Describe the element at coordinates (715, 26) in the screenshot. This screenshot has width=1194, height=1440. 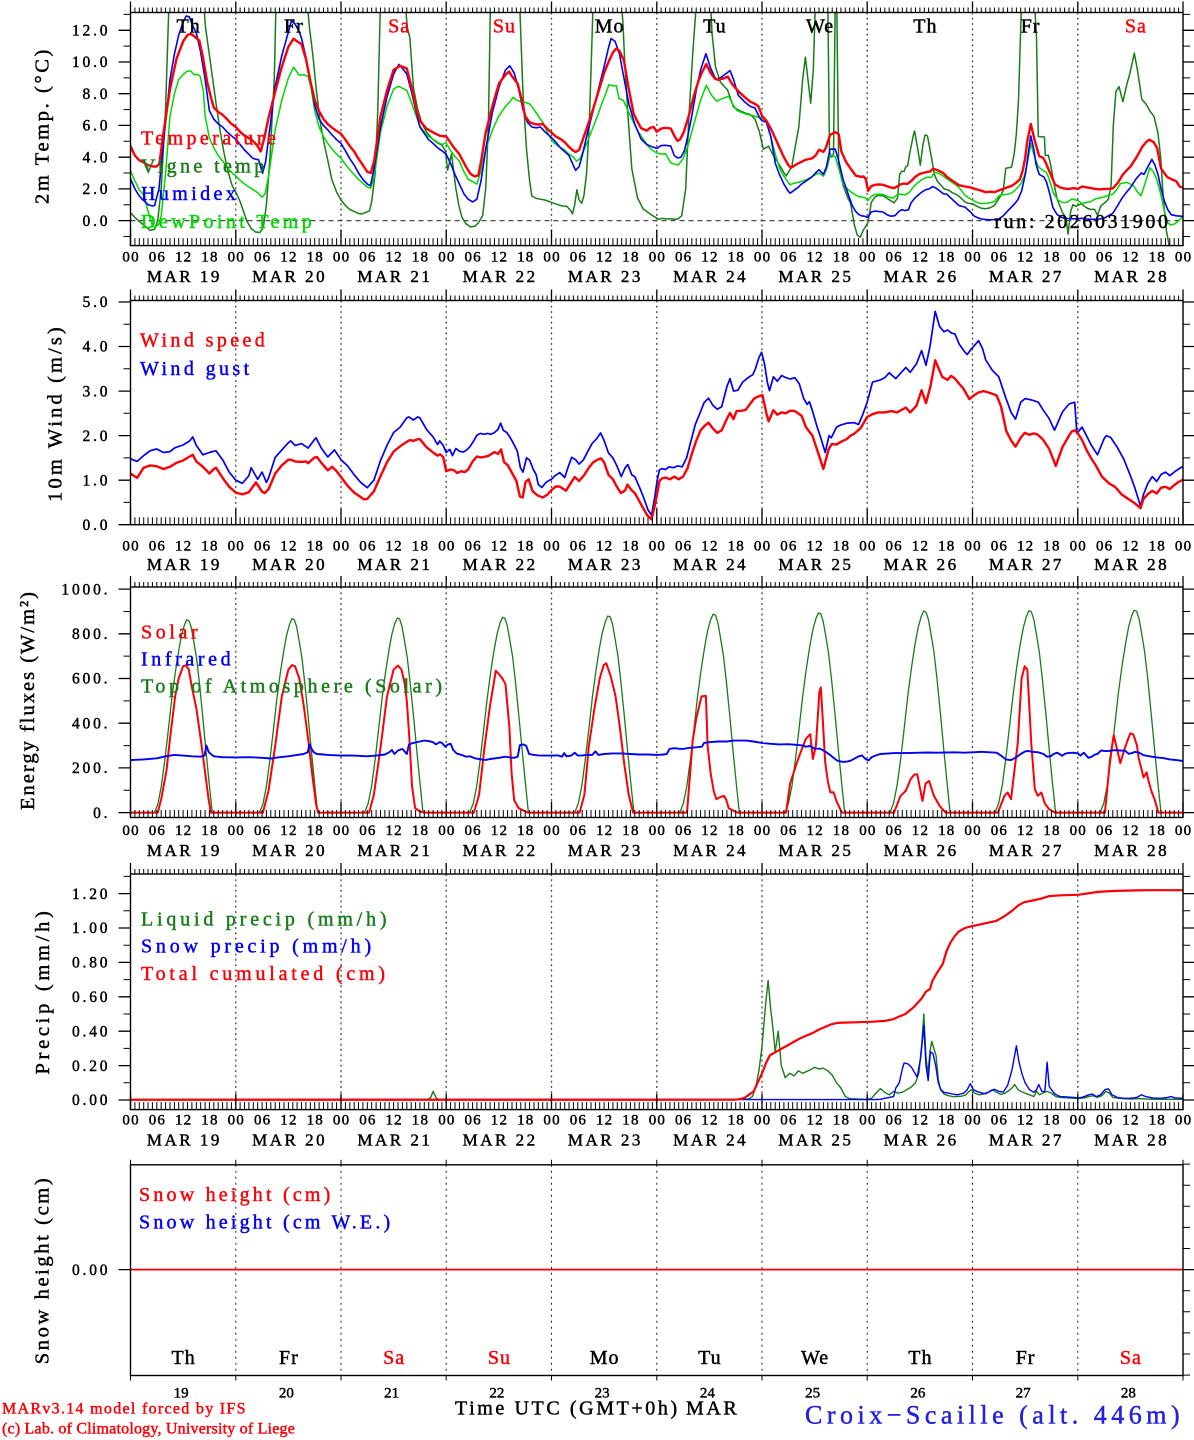
I see `svg-text: Tu` at that location.